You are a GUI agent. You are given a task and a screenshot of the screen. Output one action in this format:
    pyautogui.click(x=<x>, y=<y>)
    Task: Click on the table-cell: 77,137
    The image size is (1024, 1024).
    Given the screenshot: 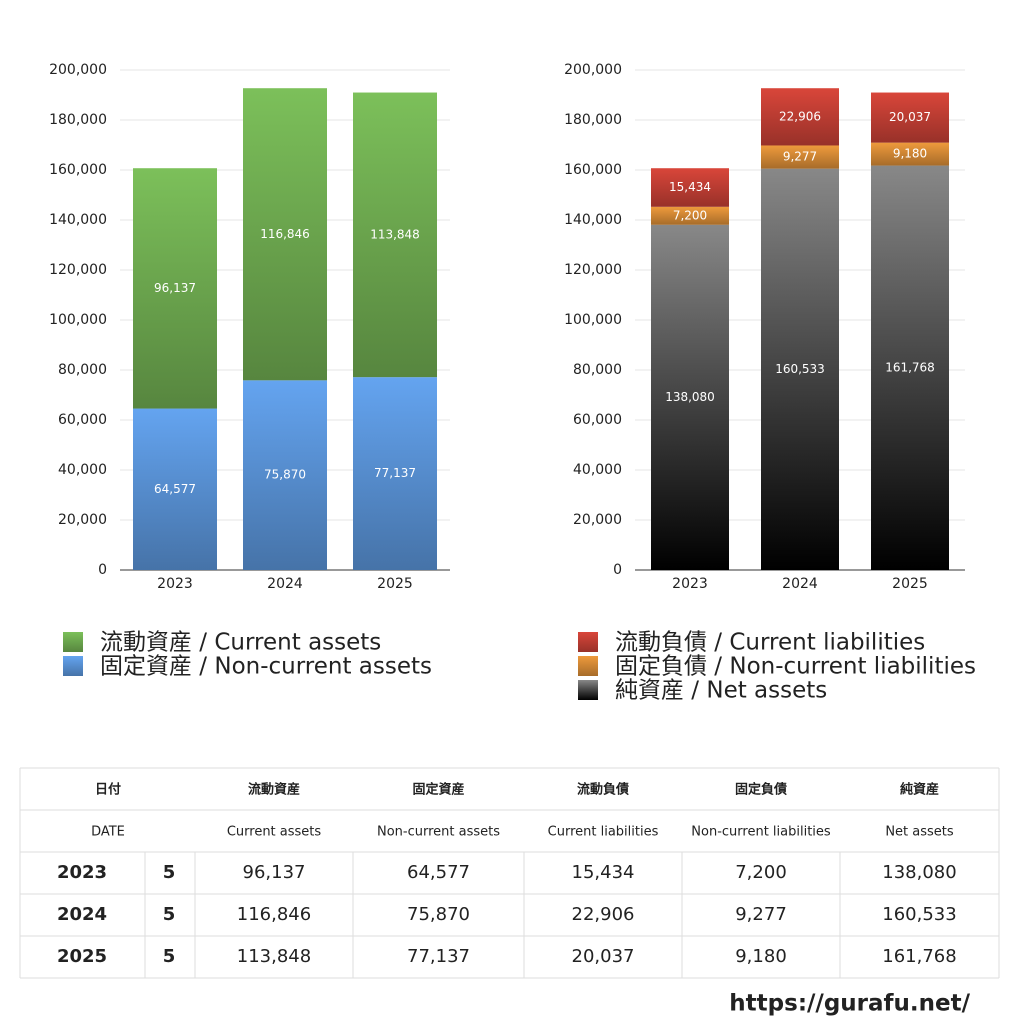 What is the action you would take?
    pyautogui.click(x=438, y=956)
    